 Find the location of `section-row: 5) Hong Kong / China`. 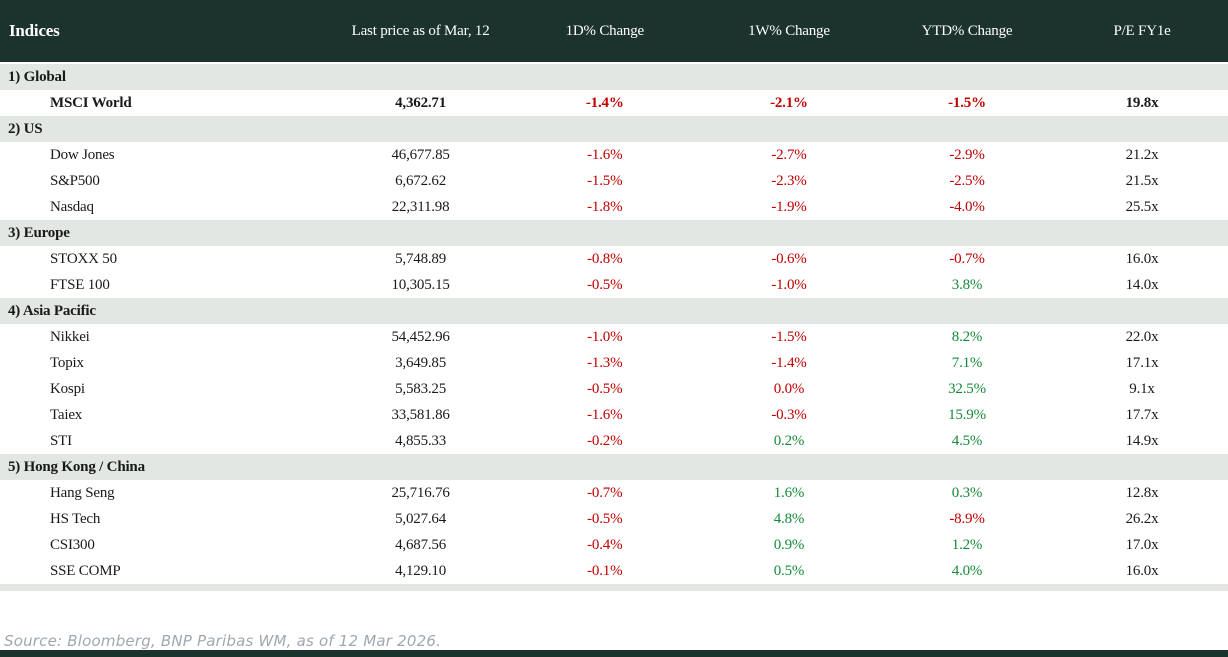

section-row: 5) Hong Kong / China is located at coordinates (614, 467).